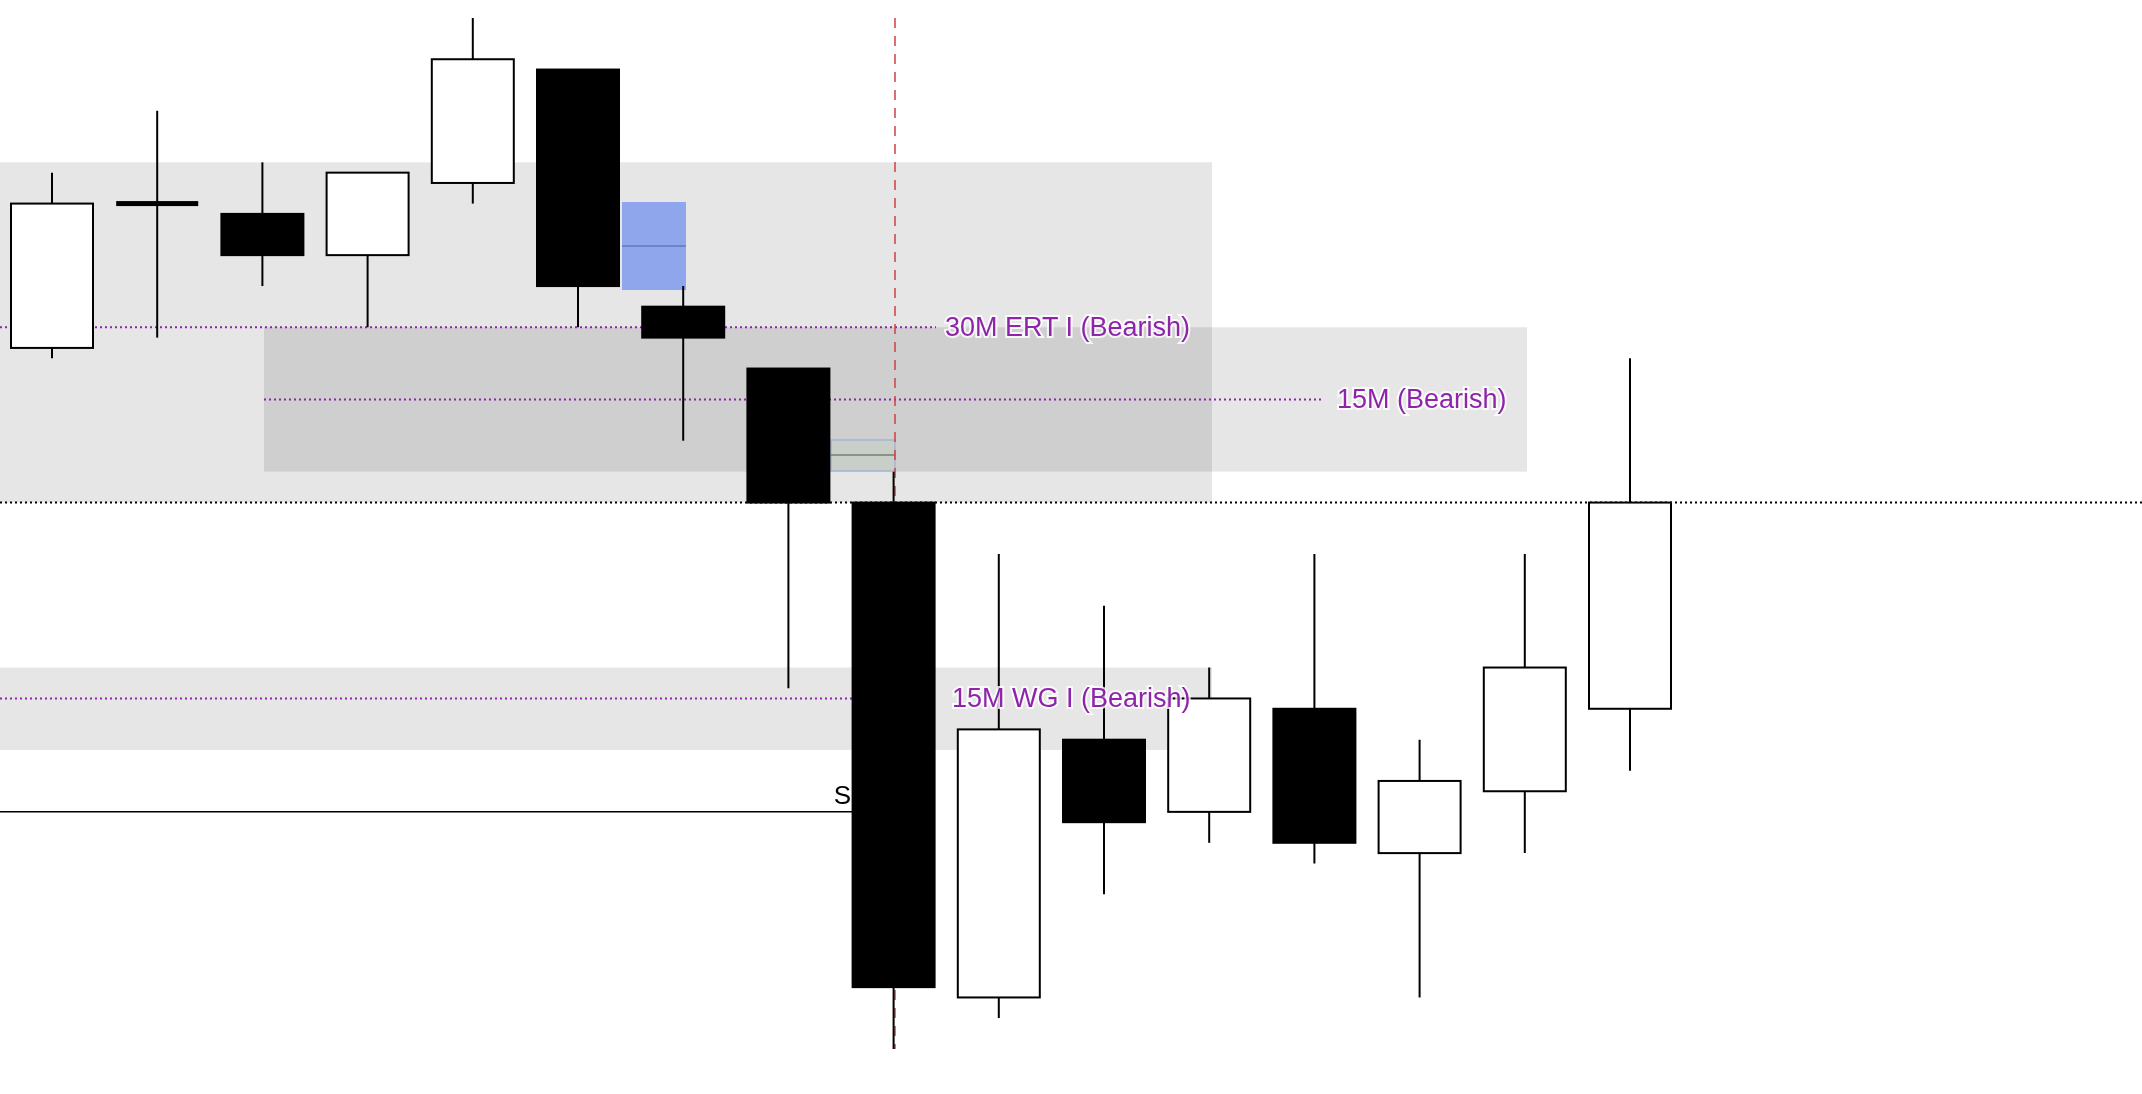 The height and width of the screenshot is (1094, 2142). I want to click on ref-line-label: 30M ERT I (Bearish), so click(1068, 327).